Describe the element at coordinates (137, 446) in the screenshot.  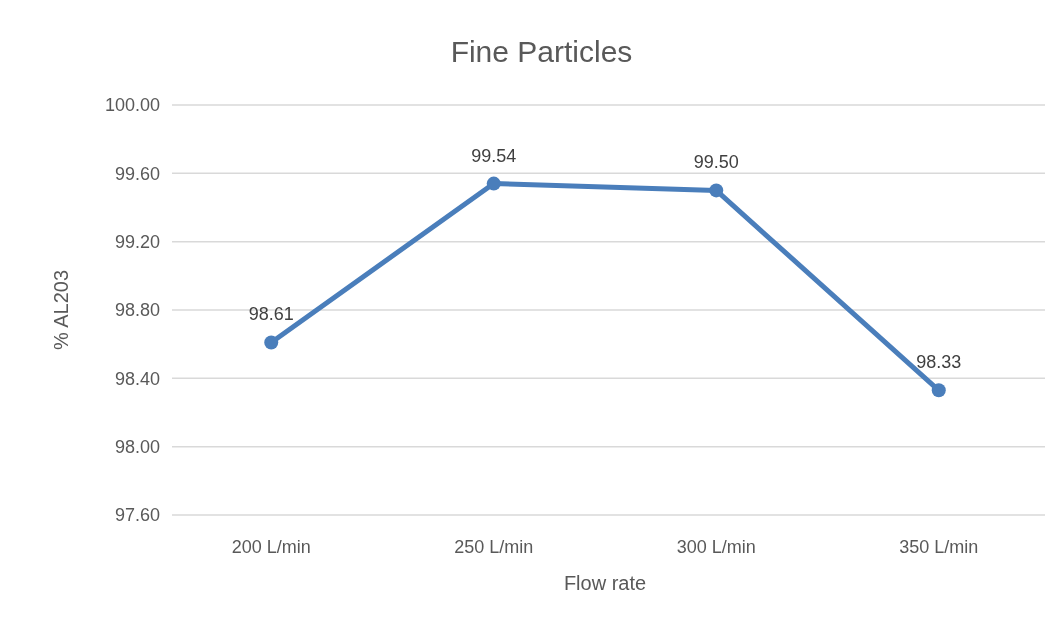
I see `y-tick-label: 98.00` at that location.